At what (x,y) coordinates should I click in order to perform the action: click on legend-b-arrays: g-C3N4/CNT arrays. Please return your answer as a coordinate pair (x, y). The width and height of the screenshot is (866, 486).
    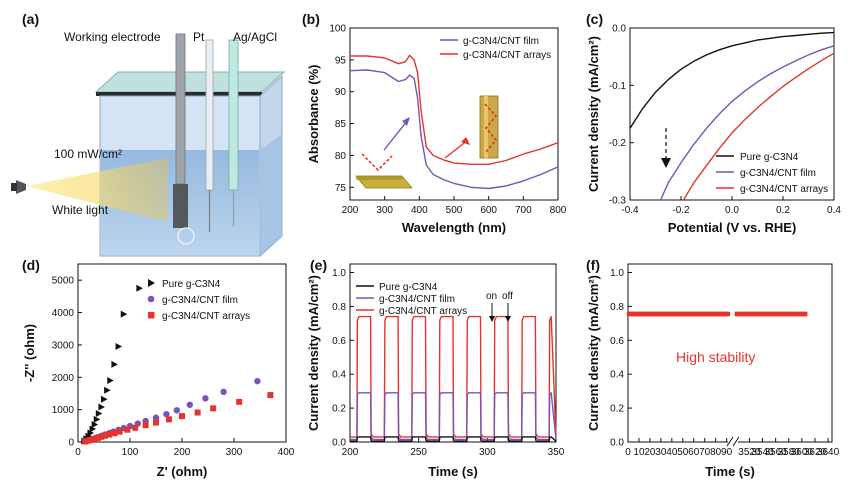
    Looking at the image, I should click on (507, 55).